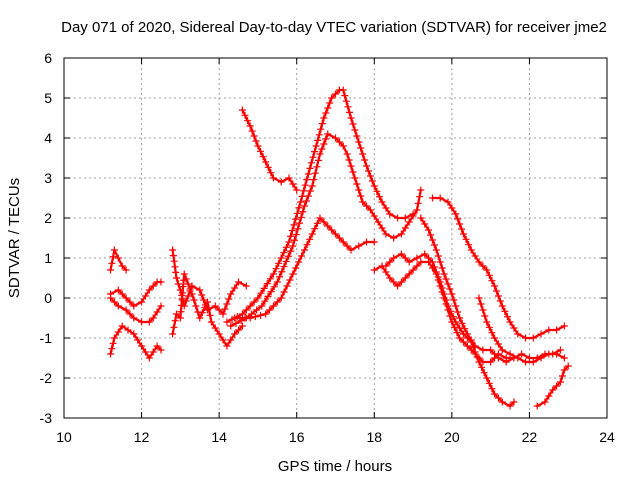 The width and height of the screenshot is (640, 480). Describe the element at coordinates (207, 310) in the screenshot. I see `series-trace` at that location.